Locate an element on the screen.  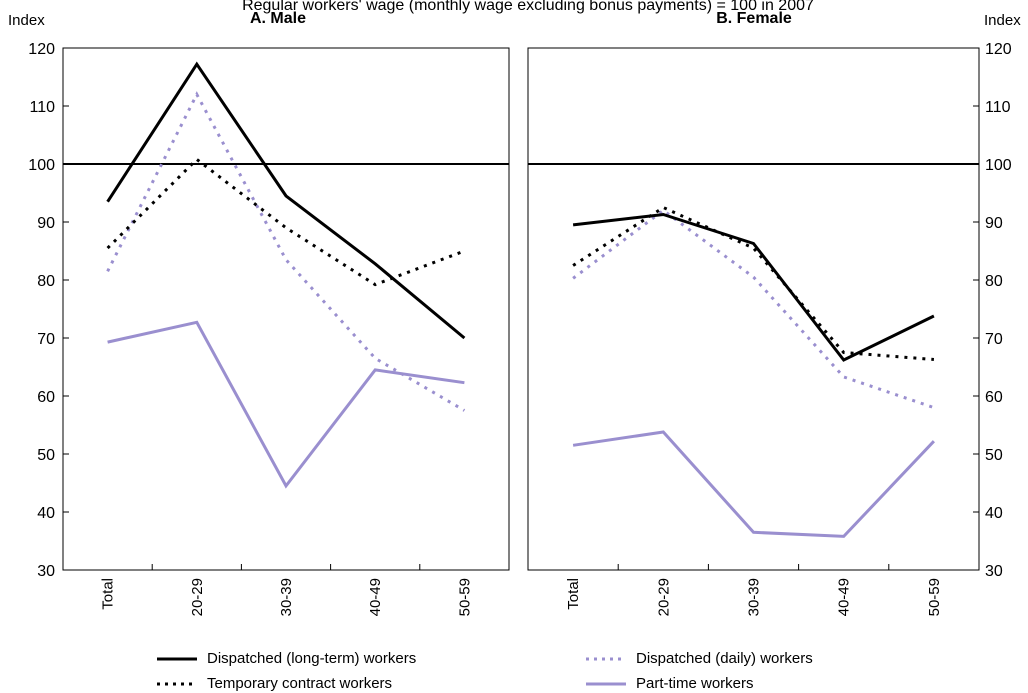
legend-item-dispatched-long: Dispatched (long-term) workers is located at coordinates (286, 659).